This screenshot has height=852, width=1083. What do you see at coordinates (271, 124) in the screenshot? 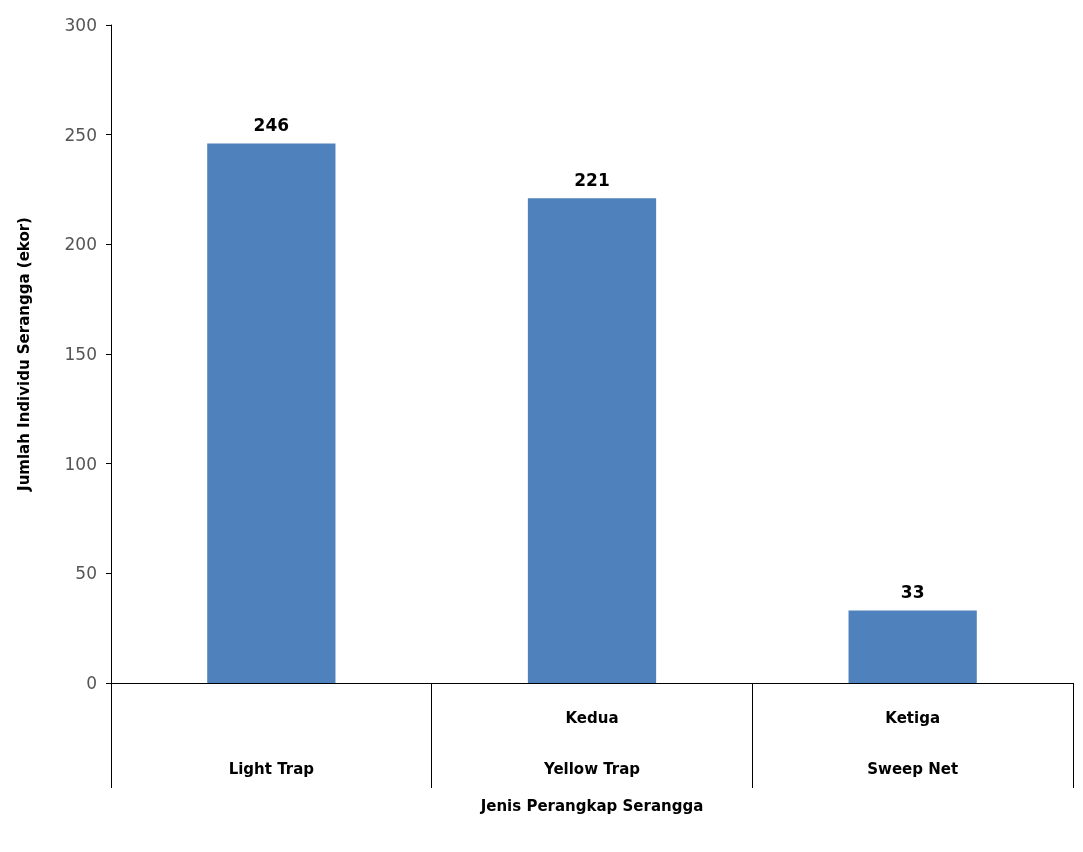
I see `data-label: 246` at bounding box center [271, 124].